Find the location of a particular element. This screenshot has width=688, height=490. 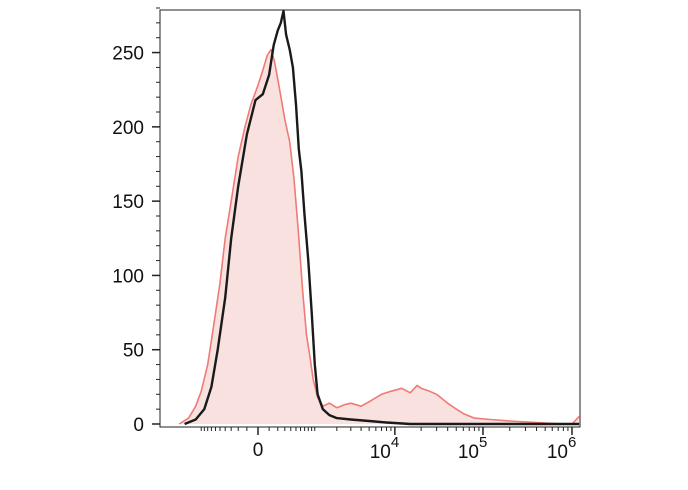

y-tick-label: 50 is located at coordinates (133, 351).